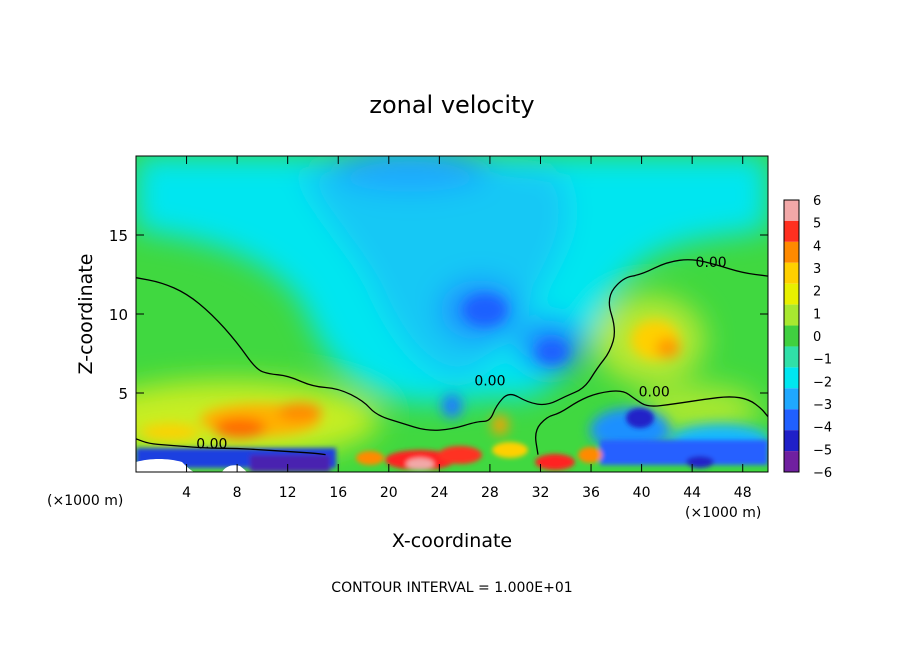  Describe the element at coordinates (452, 440) in the screenshot. I see `surface-layer` at that location.